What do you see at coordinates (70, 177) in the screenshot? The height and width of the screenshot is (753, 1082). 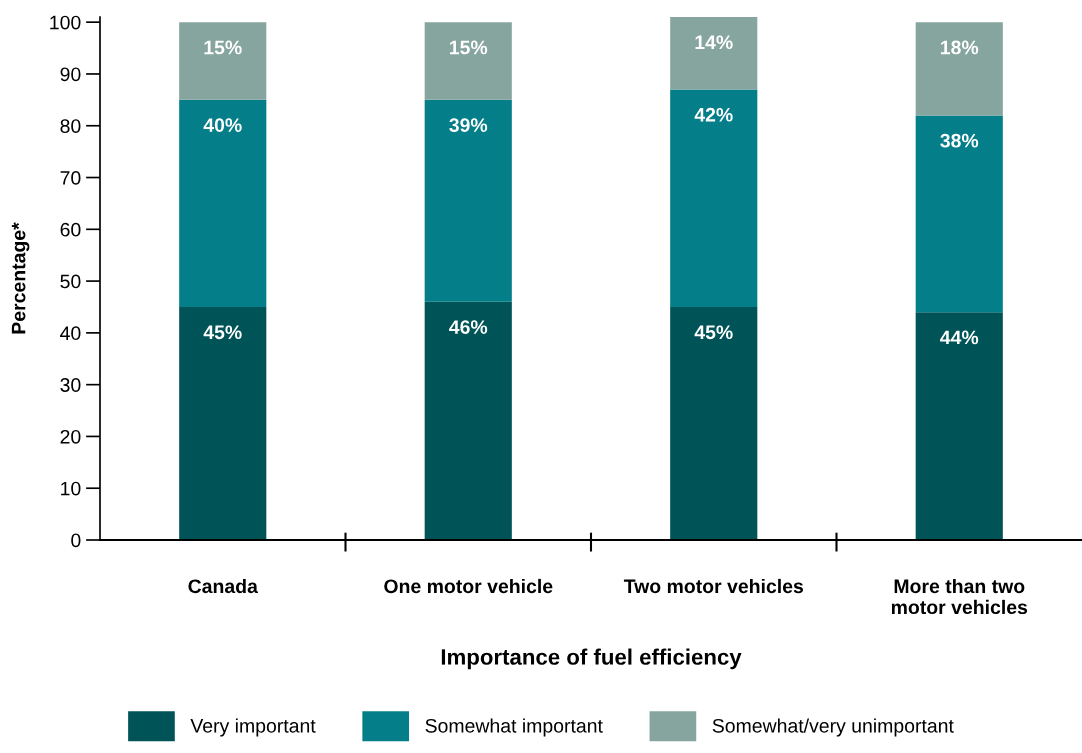 I see `y-tick-label: 70` at bounding box center [70, 177].